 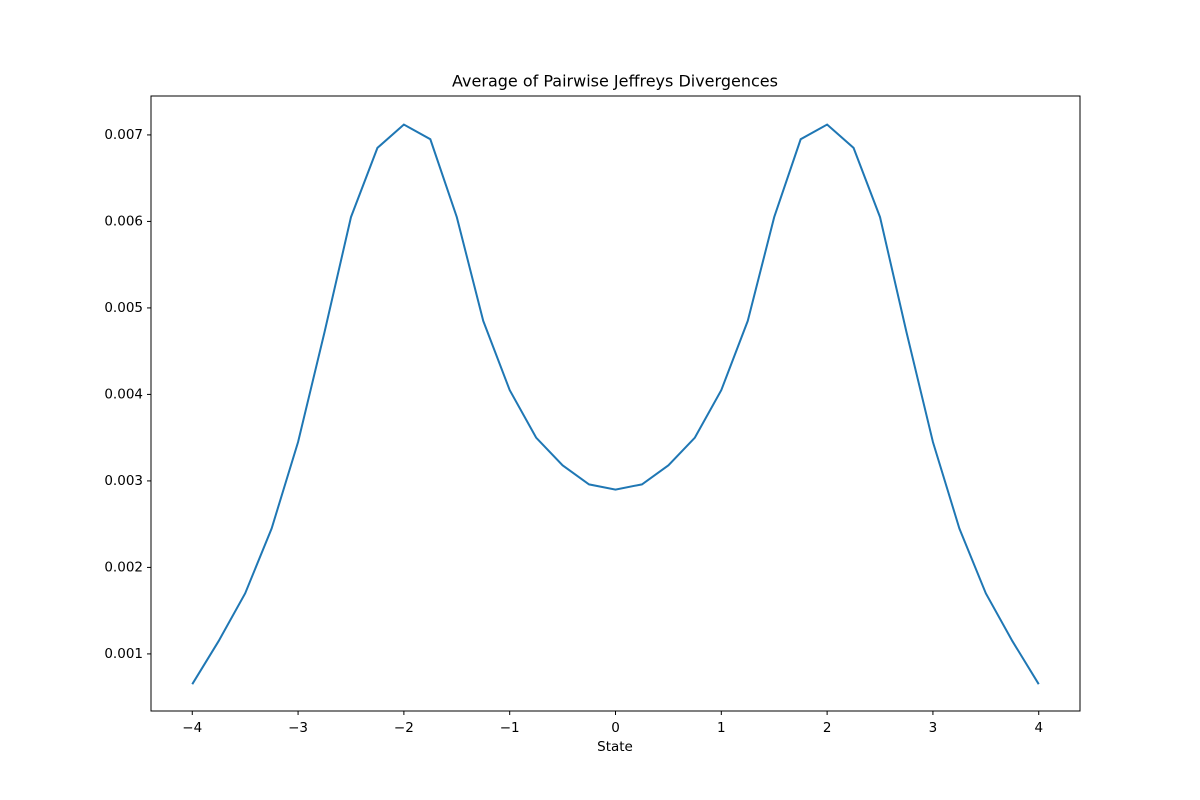 What do you see at coordinates (123, 135) in the screenshot?
I see `y-tick-label: 0.007` at bounding box center [123, 135].